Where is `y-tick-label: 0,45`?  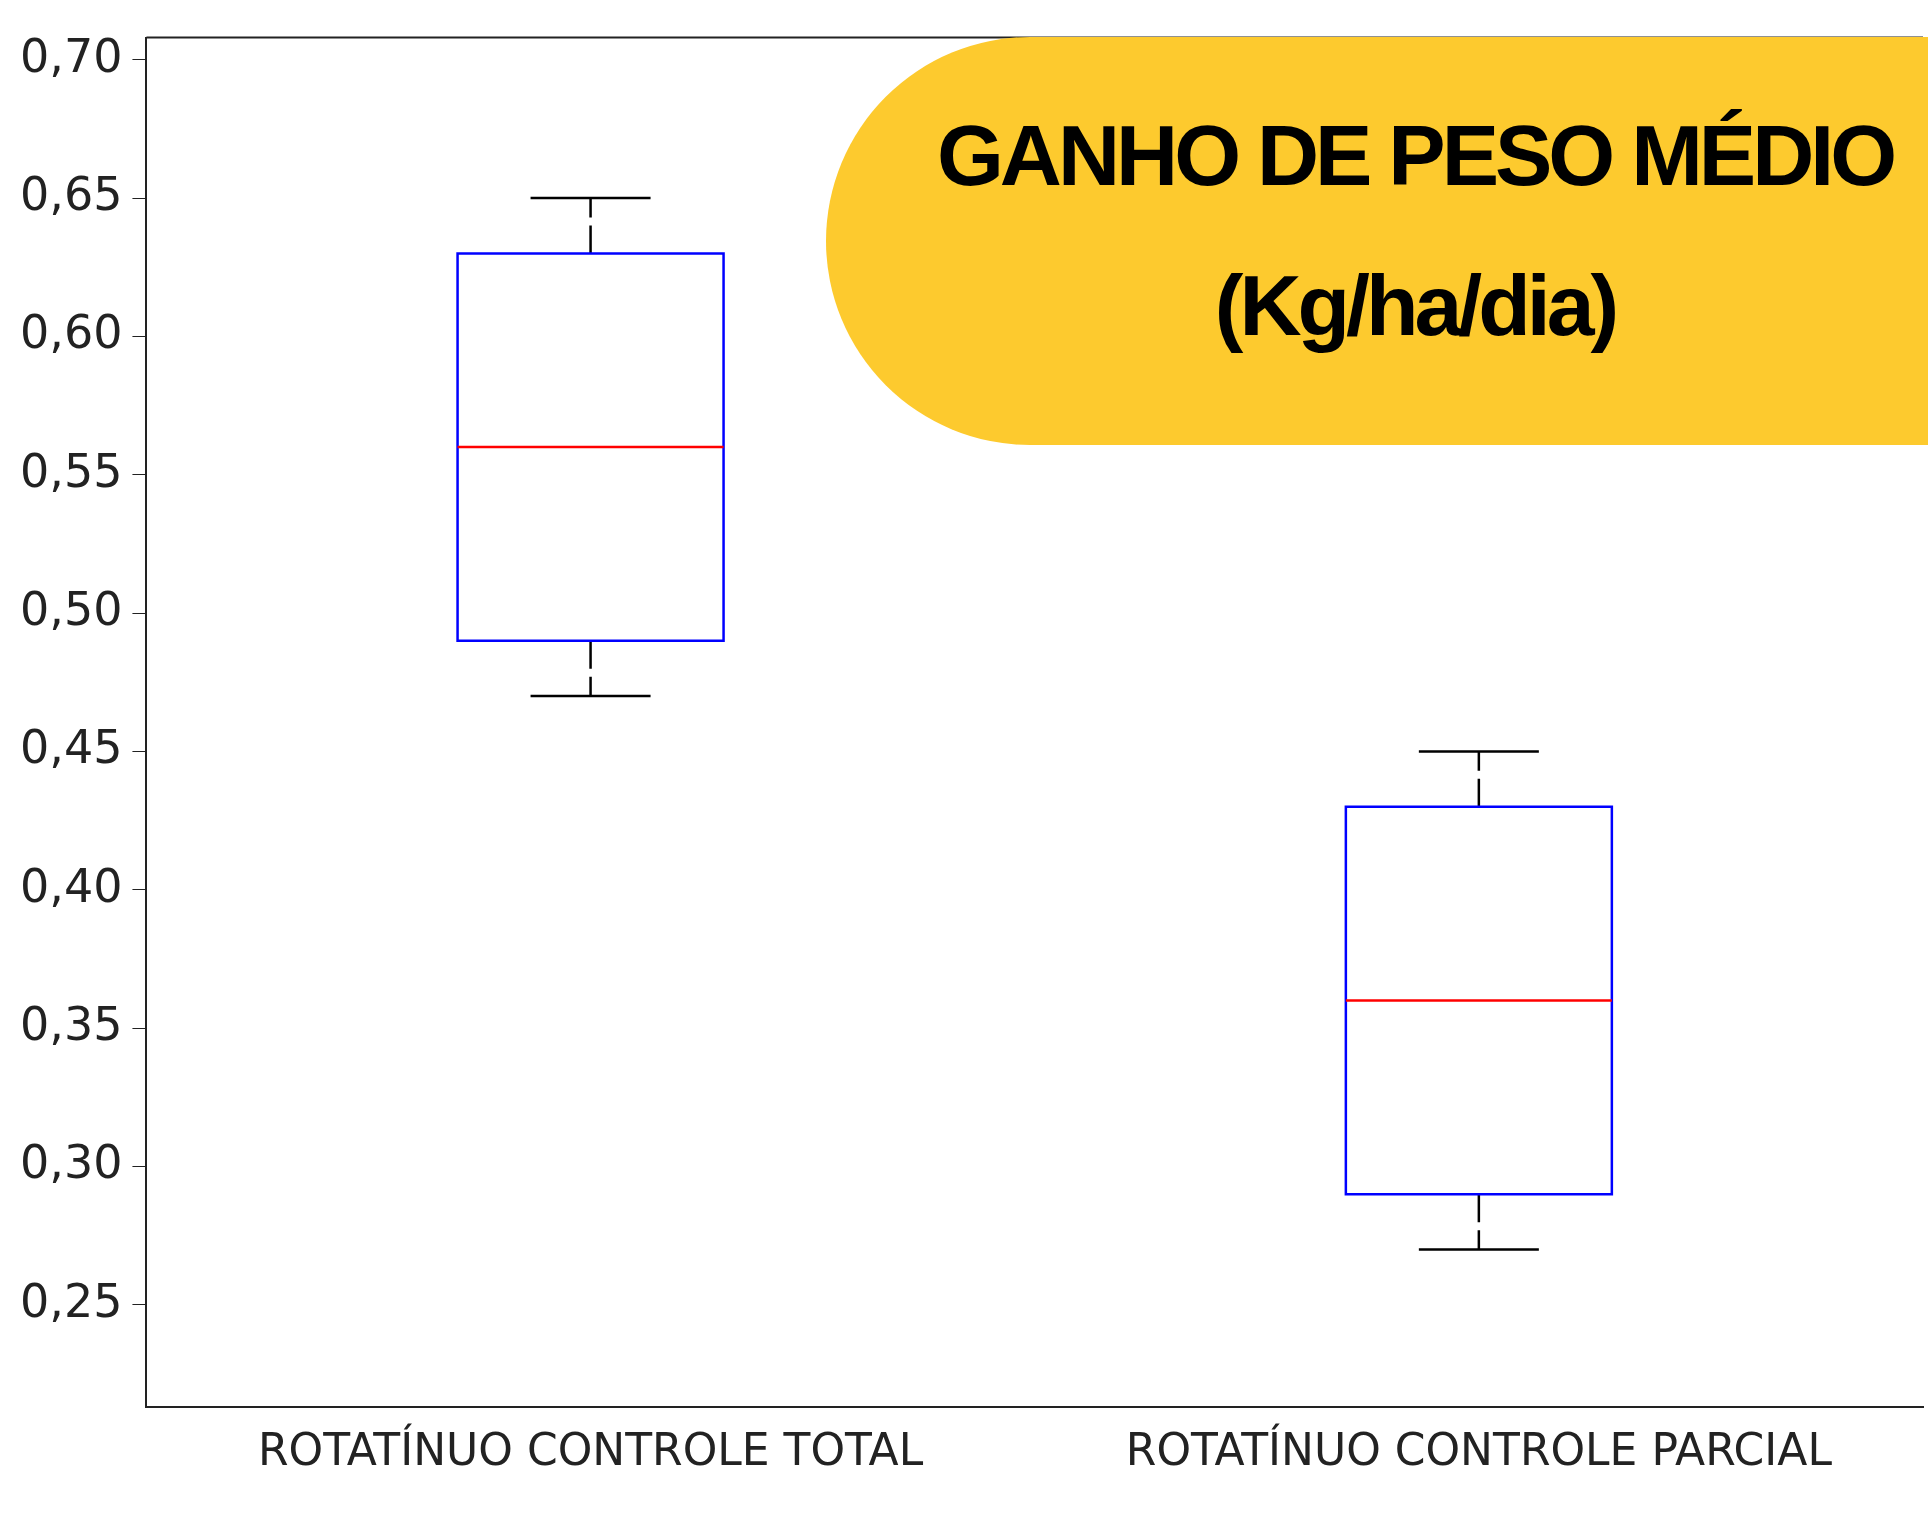
y-tick-label: 0,45 is located at coordinates (71, 747).